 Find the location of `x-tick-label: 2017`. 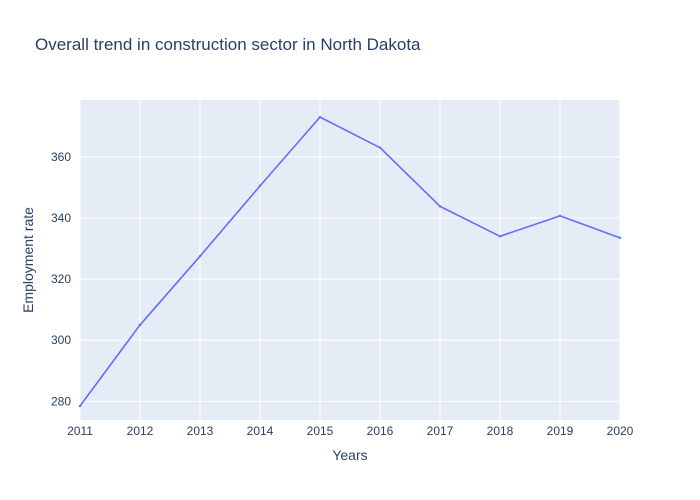

x-tick-label: 2017 is located at coordinates (440, 431).